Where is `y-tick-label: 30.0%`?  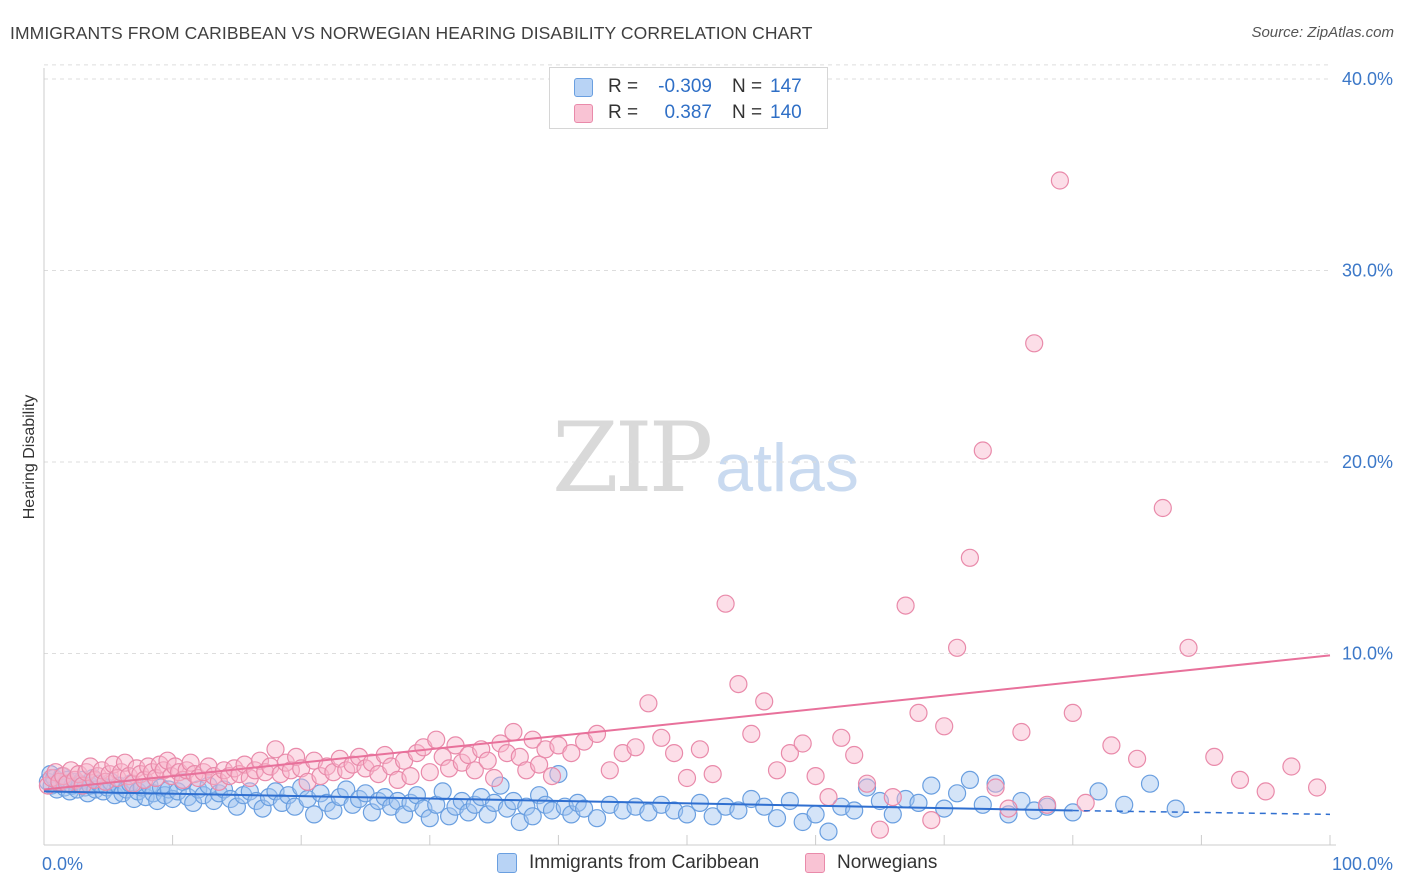 y-tick-label: 30.0% is located at coordinates (1367, 271).